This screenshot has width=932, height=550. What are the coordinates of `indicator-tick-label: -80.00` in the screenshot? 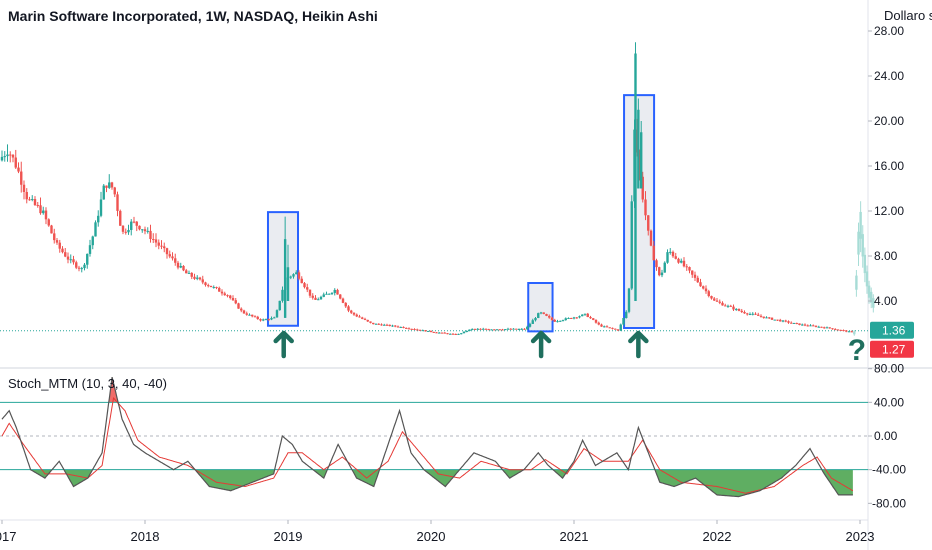 It's located at (889, 503).